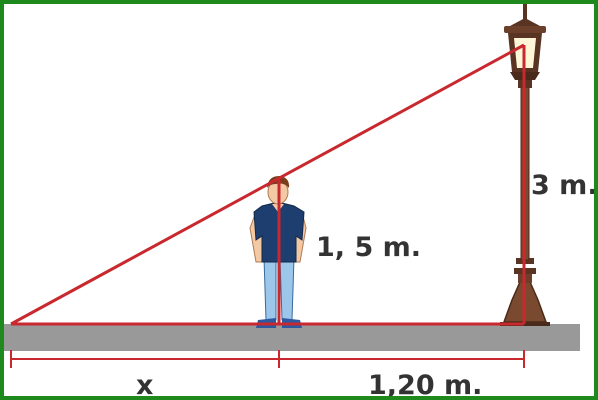 The width and height of the screenshot is (598, 400). What do you see at coordinates (368, 247) in the screenshot?
I see `person-height-label: 1, 5 m.` at bounding box center [368, 247].